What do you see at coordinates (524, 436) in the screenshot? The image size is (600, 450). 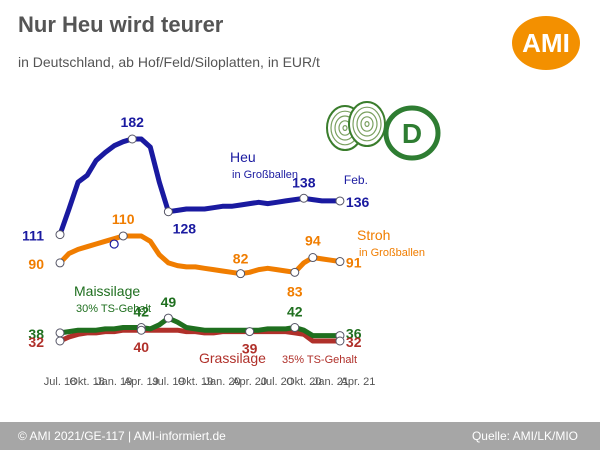 I see `footer-source: Quelle: AMI/LK/MIO` at bounding box center [524, 436].